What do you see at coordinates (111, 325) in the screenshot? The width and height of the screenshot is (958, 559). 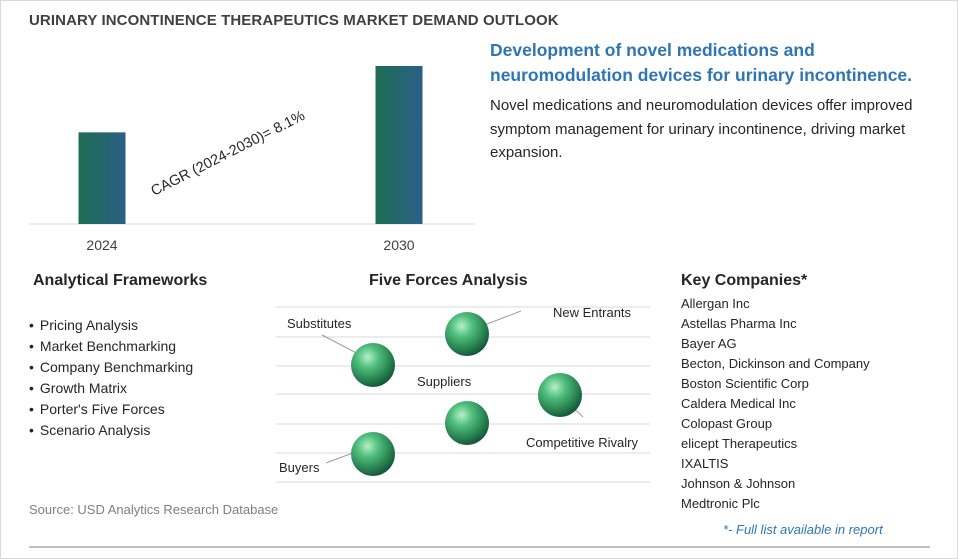 I see `list-item: Pricing Analysis` at bounding box center [111, 325].